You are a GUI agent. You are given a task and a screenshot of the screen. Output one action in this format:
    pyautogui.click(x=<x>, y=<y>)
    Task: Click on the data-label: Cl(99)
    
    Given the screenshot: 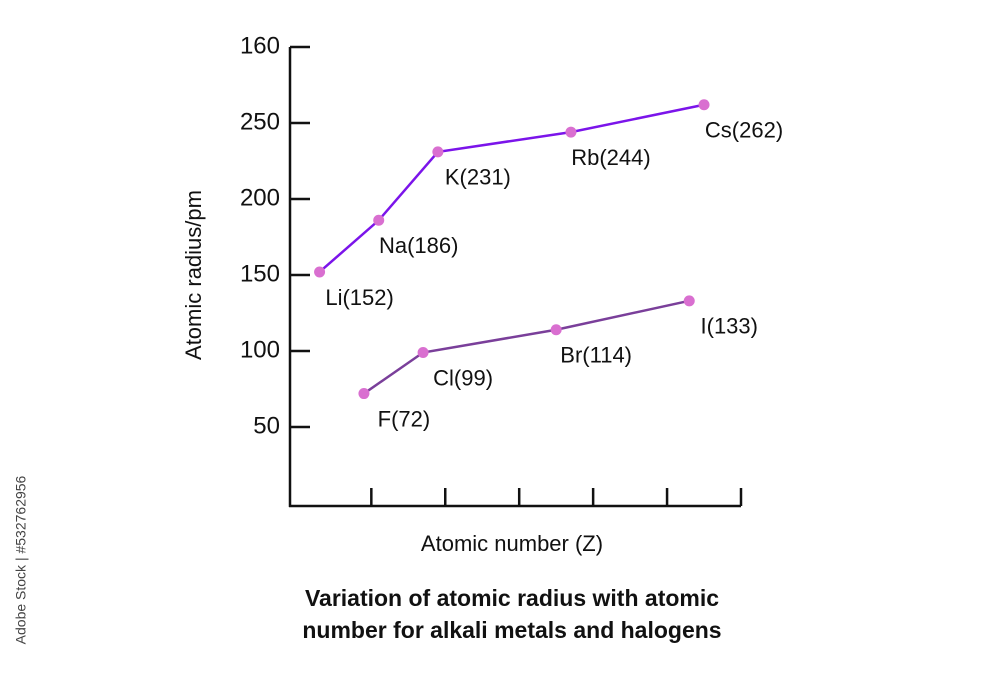 What is the action you would take?
    pyautogui.click(x=463, y=377)
    